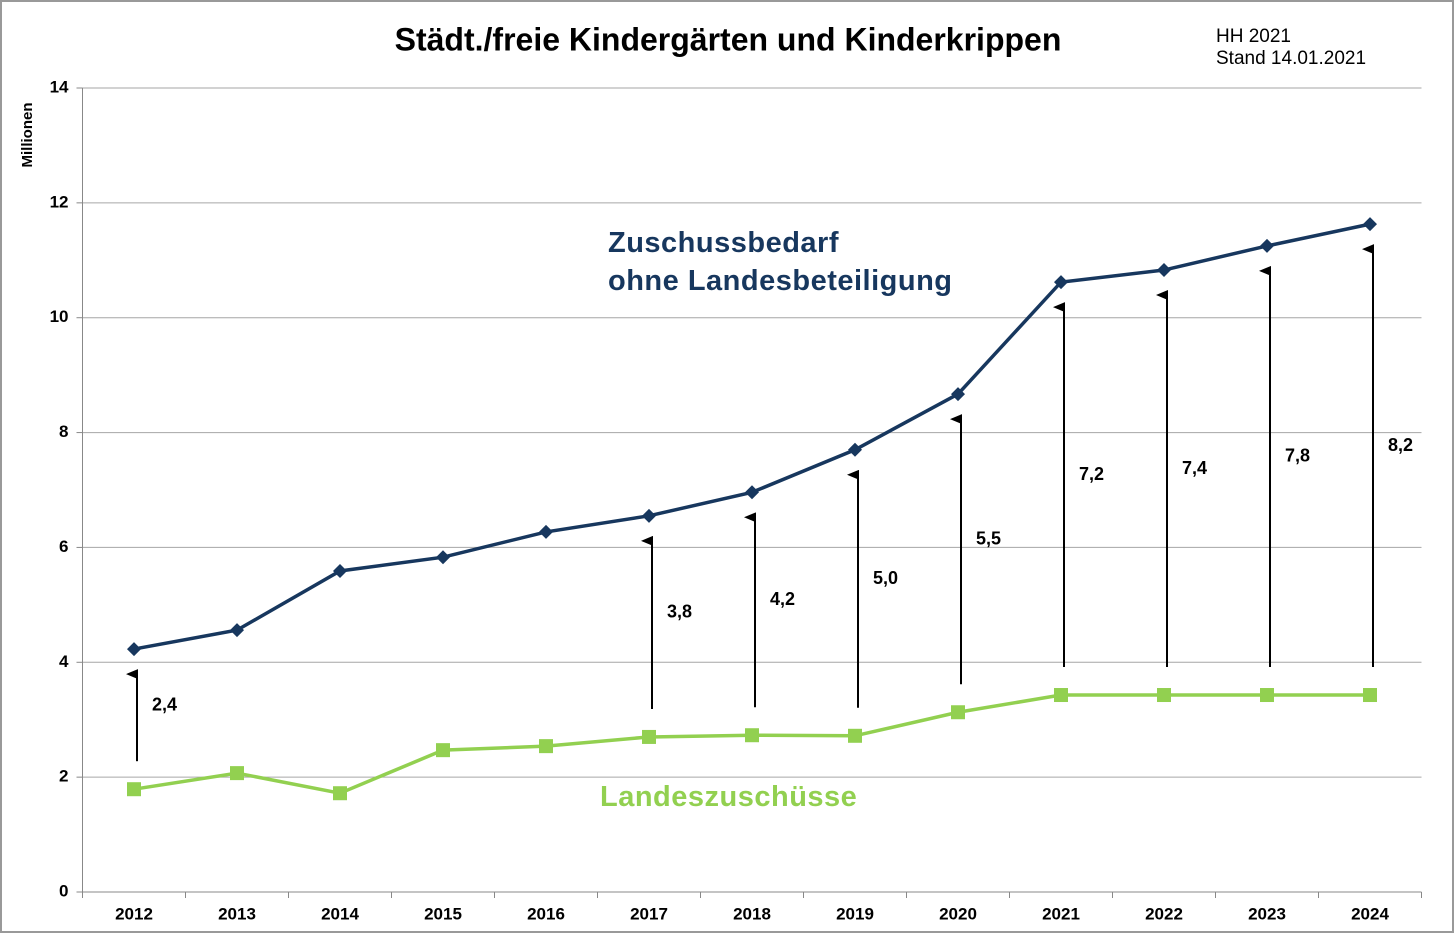 Image resolution: width=1456 pixels, height=933 pixels. Describe the element at coordinates (59, 201) in the screenshot. I see `y-tick-label: 12` at that location.